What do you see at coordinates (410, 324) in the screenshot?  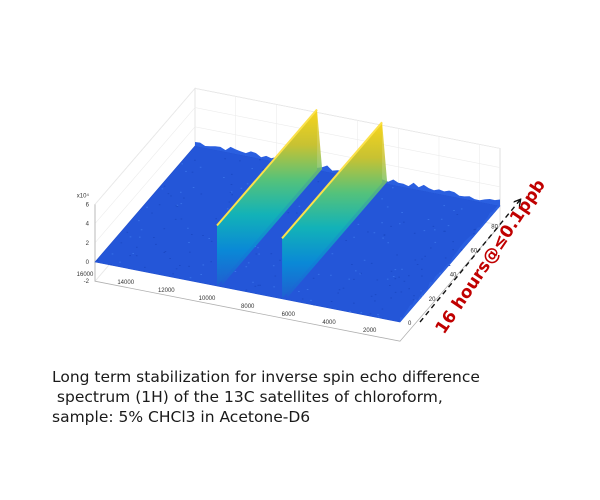 I see `y-tick-label: 0` at bounding box center [410, 324].